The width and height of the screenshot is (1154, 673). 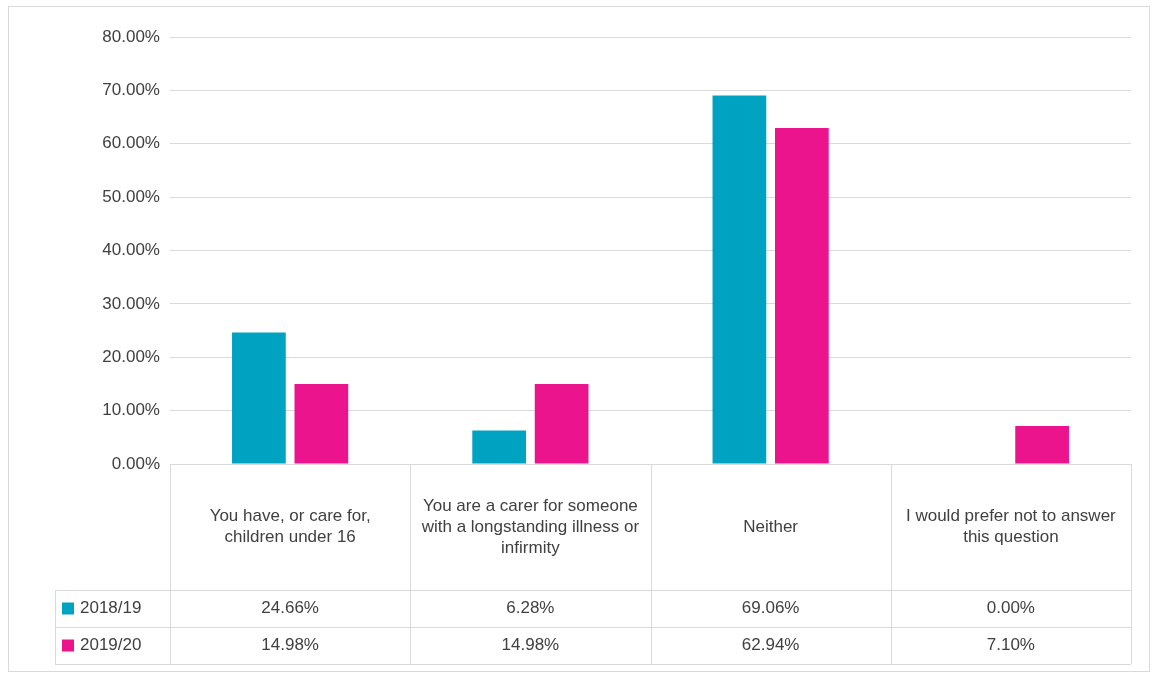 I want to click on x-tick-label: You are a carer for someone with a longstanding illness or infirmity, so click(x=530, y=526).